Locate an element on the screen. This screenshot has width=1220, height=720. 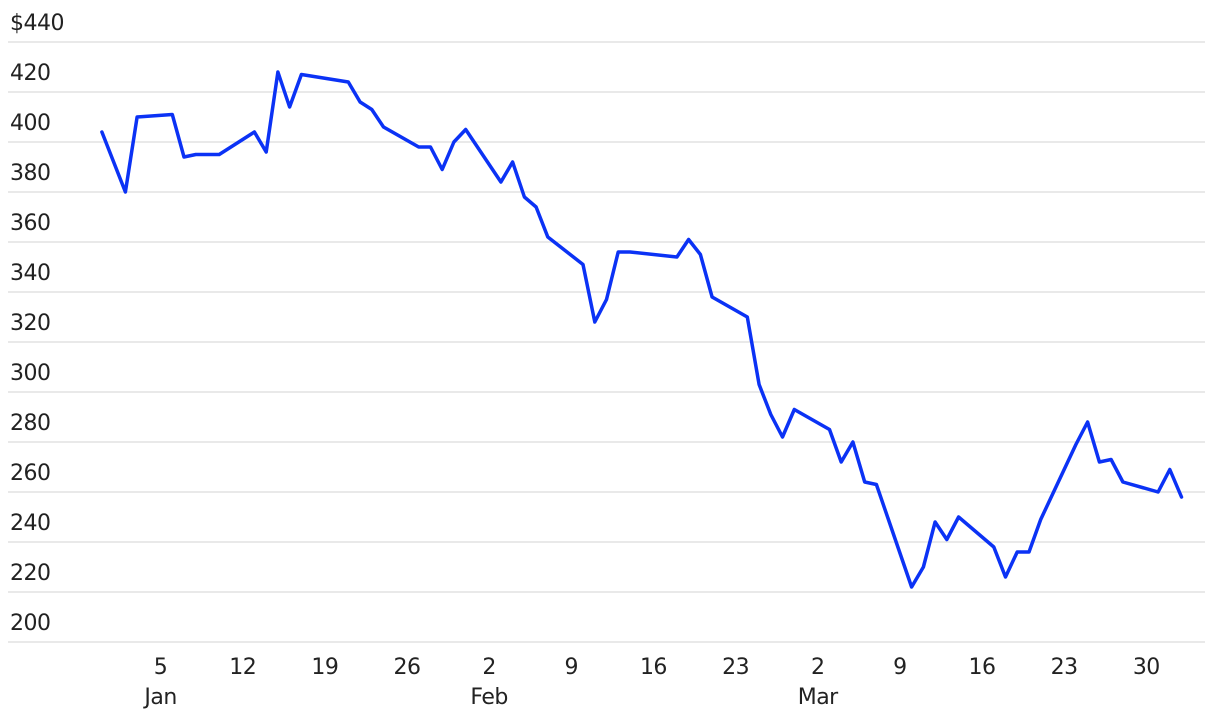
x-tick-label: 12 is located at coordinates (242, 667).